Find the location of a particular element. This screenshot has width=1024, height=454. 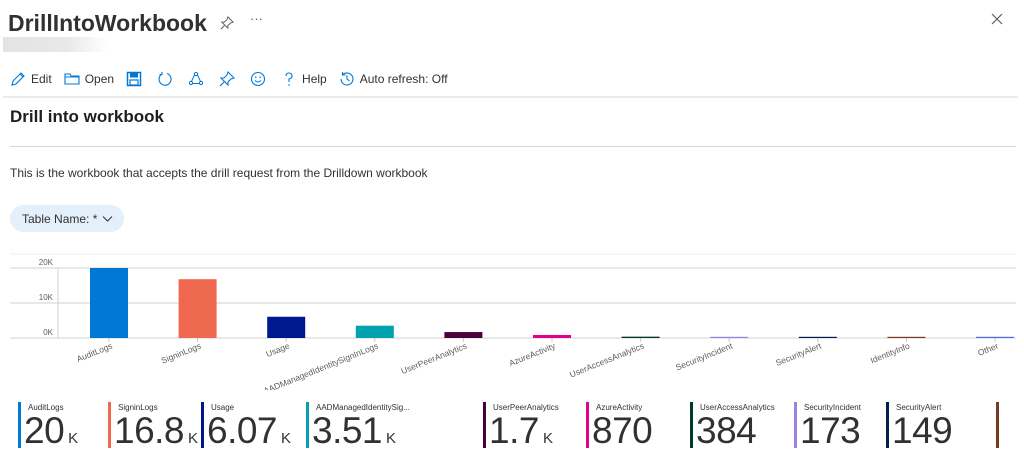

toolbar: Edit Open Help Auto refresh: Off is located at coordinates (235, 79).